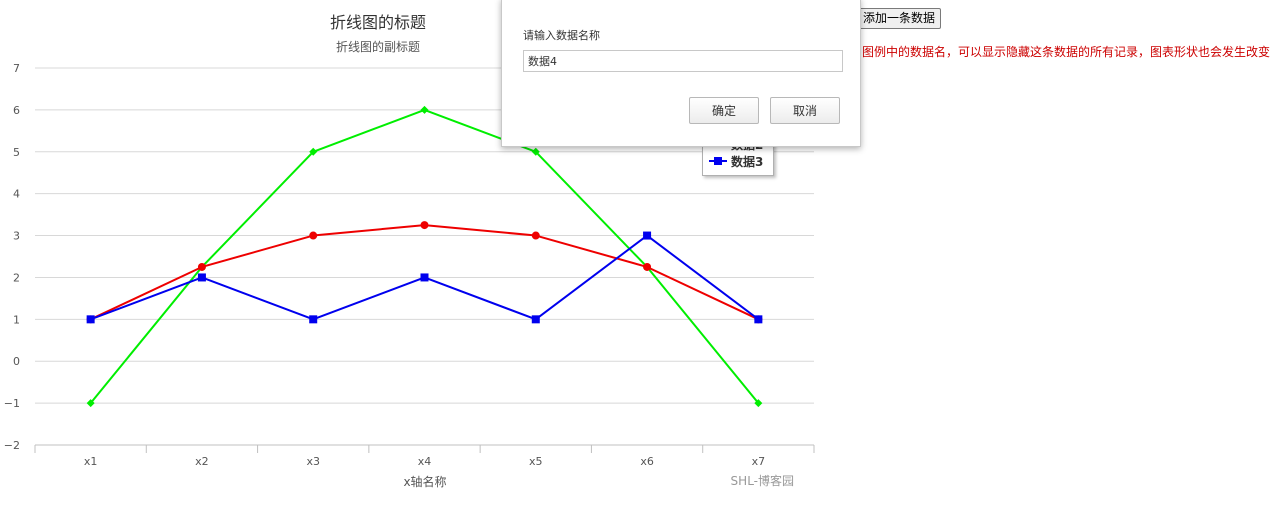 Image resolution: width=1278 pixels, height=510 pixels. Describe the element at coordinates (805, 110) in the screenshot. I see `cancel-button: 取消` at that location.